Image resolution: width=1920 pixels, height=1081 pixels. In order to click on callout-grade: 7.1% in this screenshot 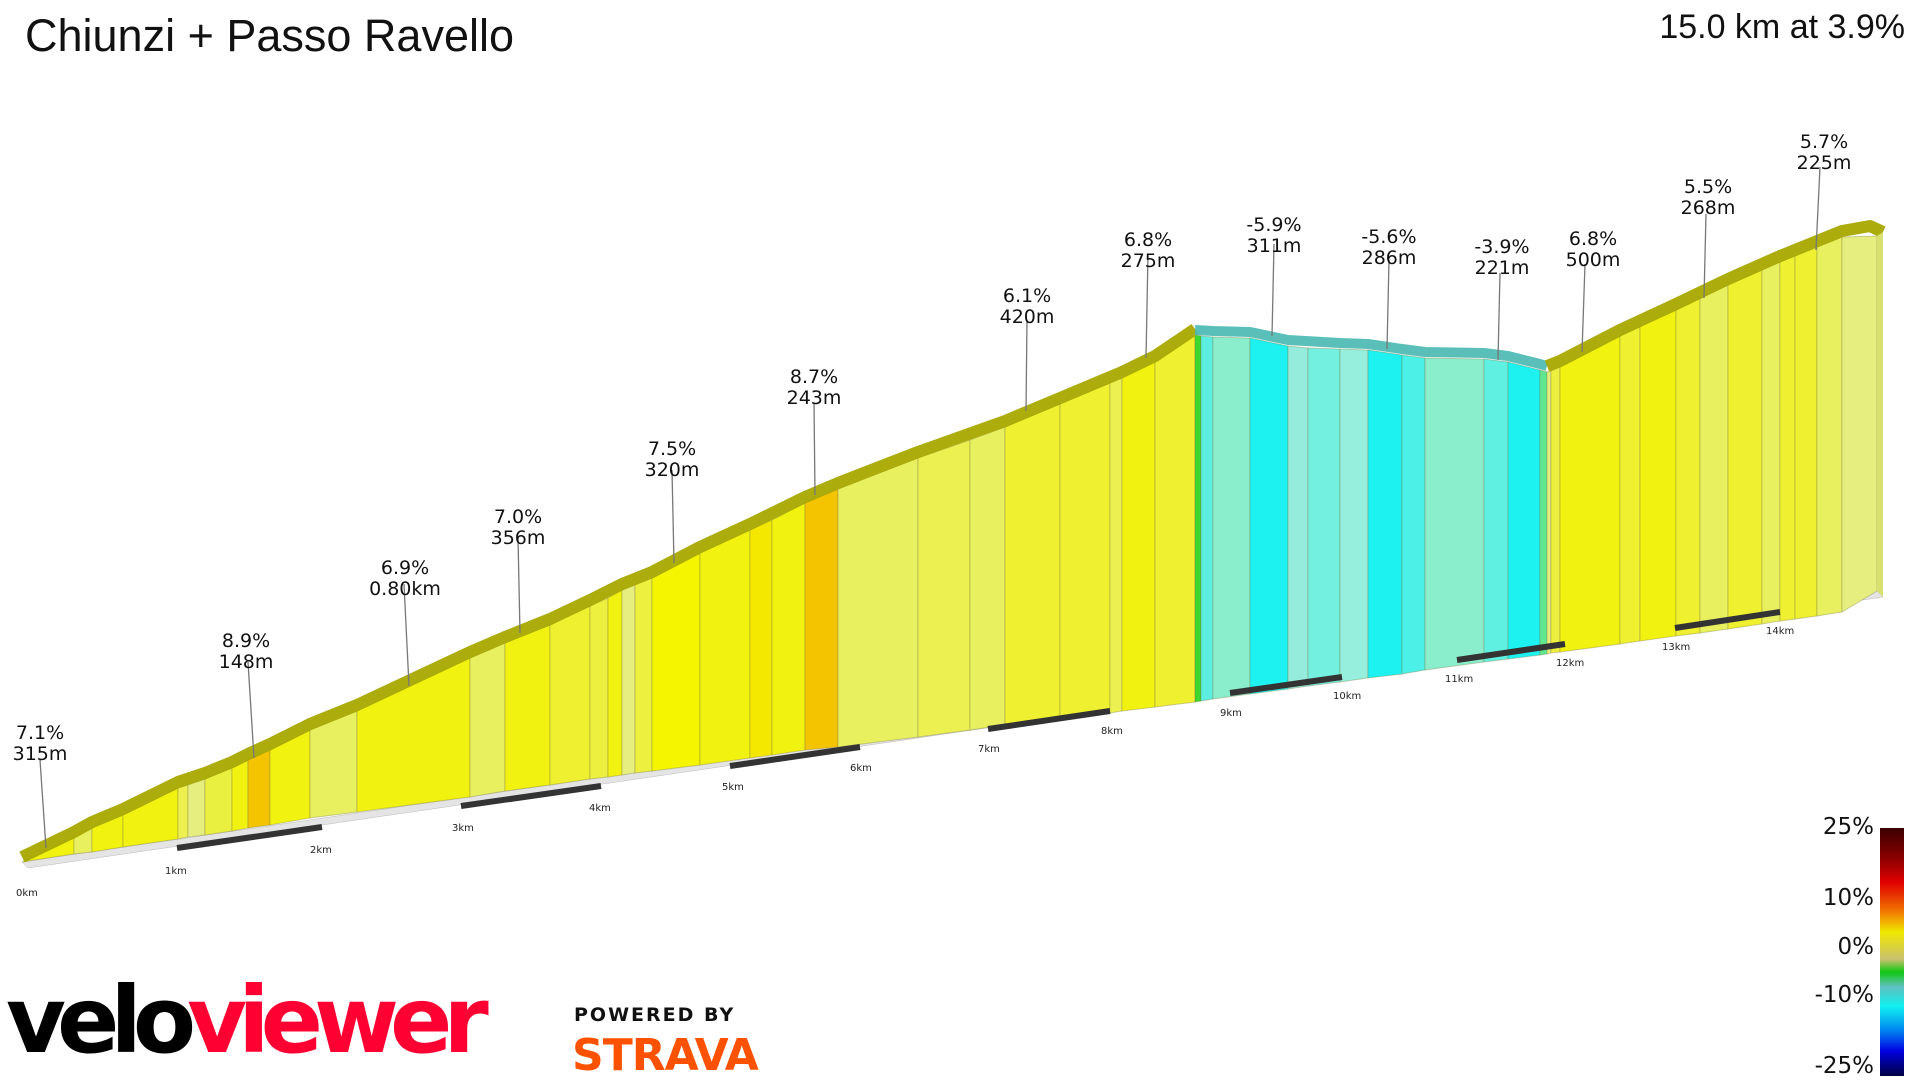, I will do `click(40, 733)`.